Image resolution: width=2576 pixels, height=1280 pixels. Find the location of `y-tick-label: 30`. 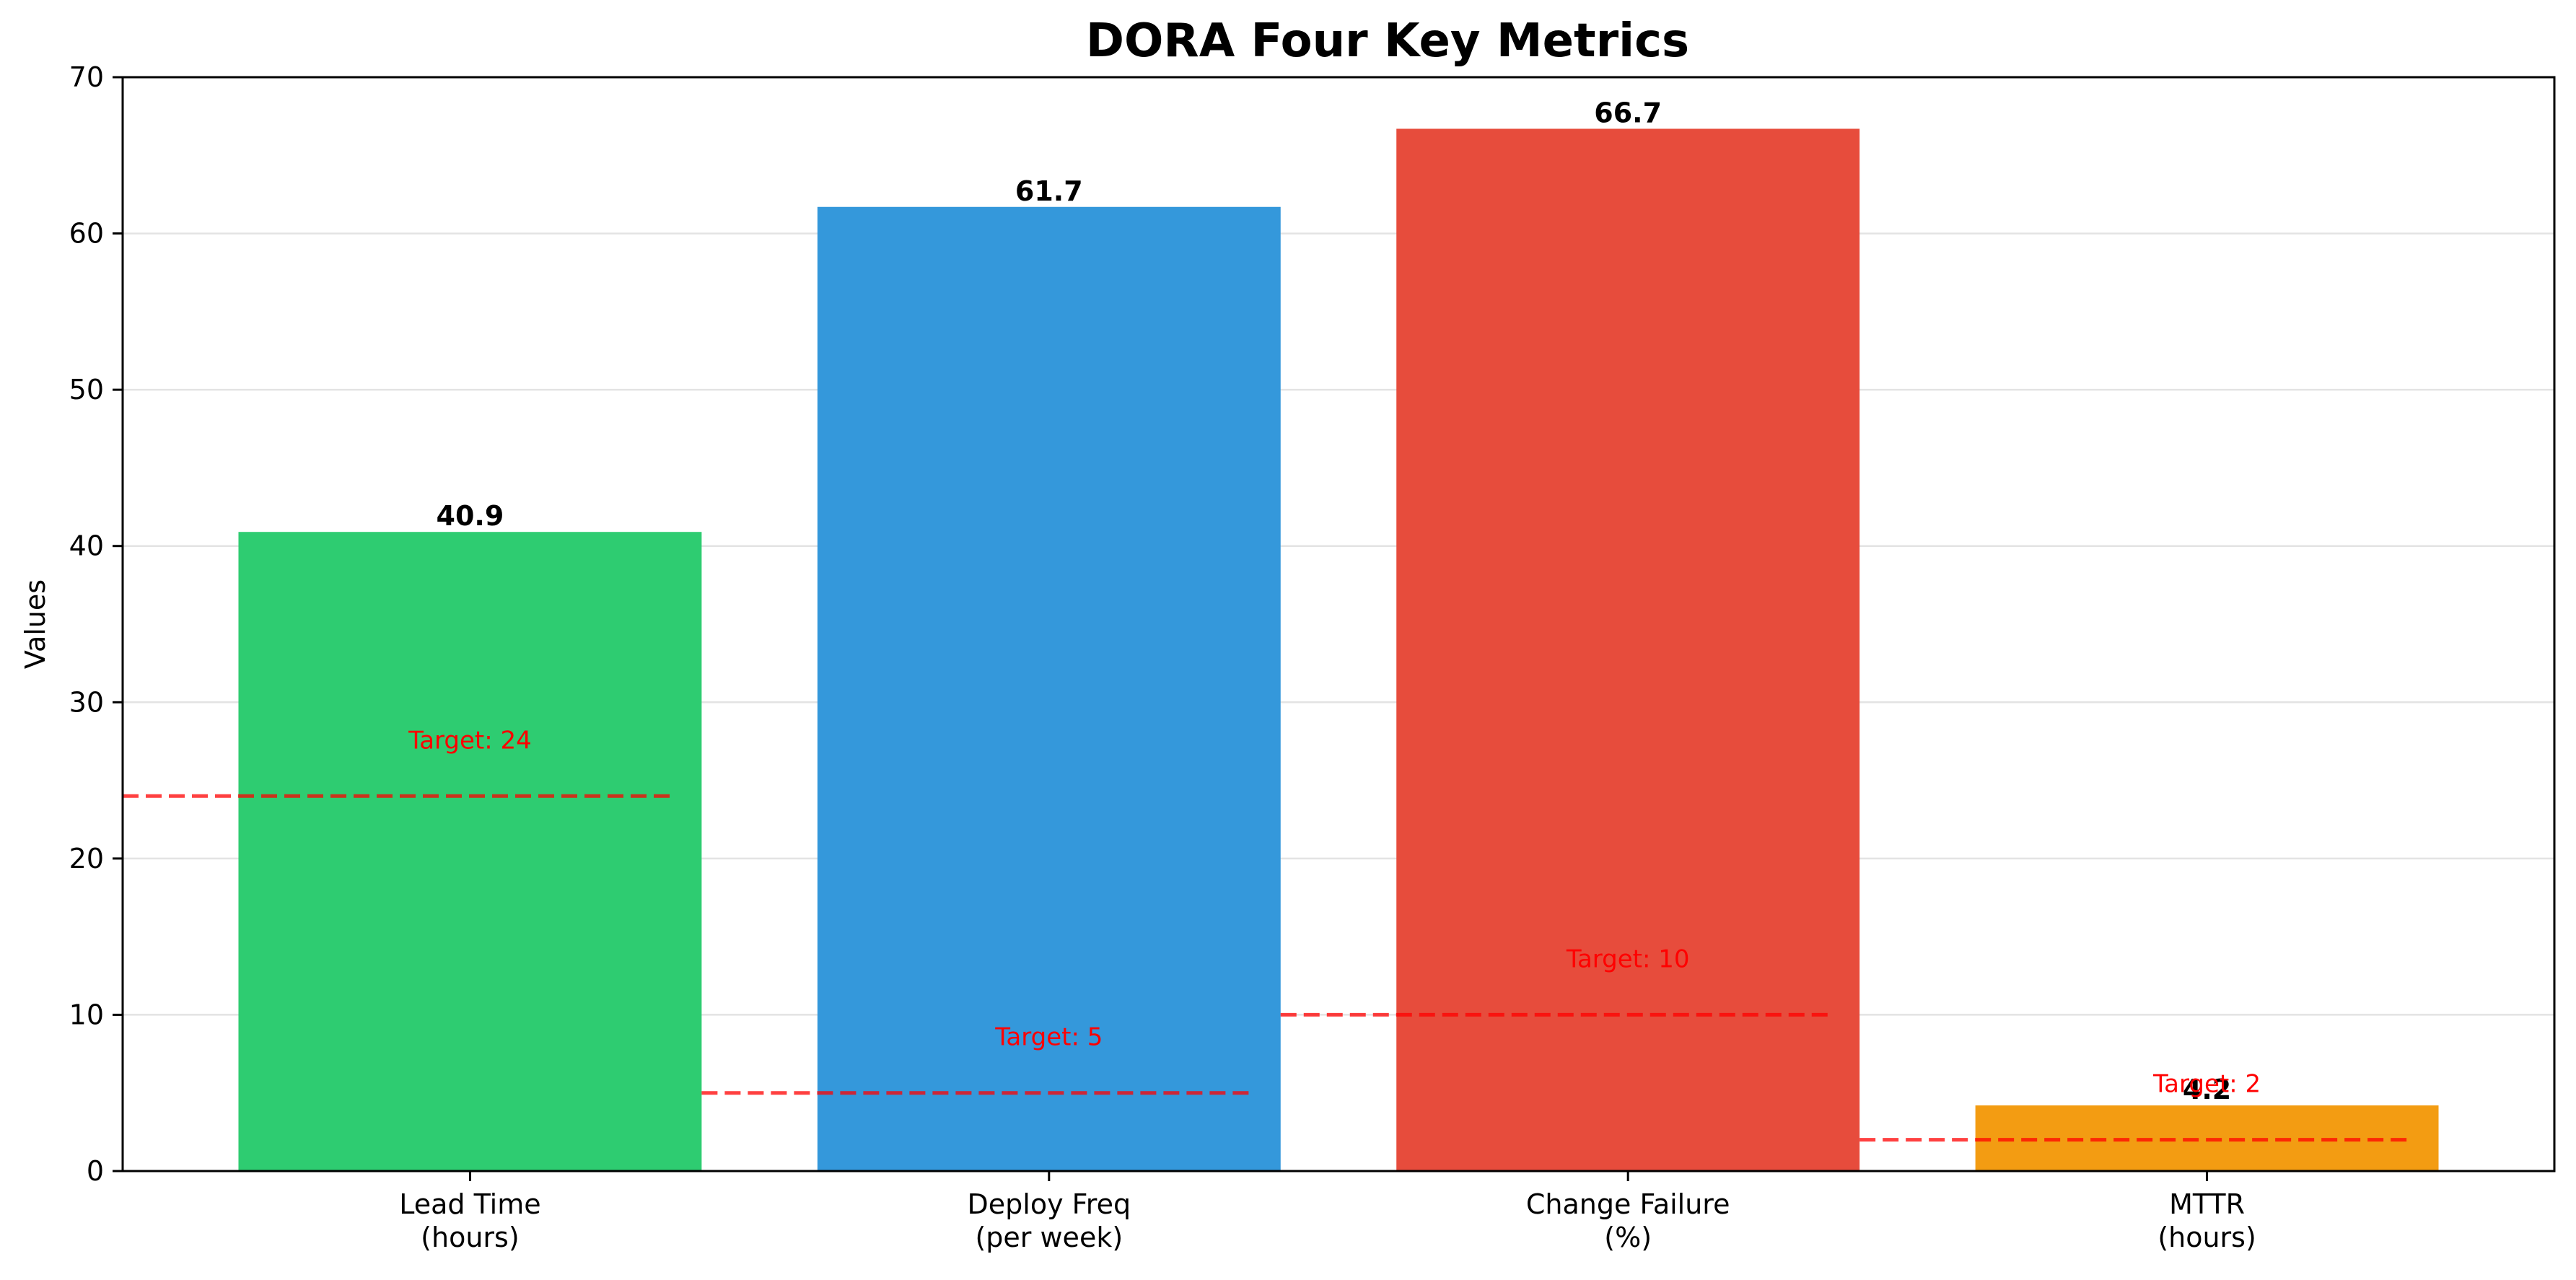

y-tick-label: 30 is located at coordinates (86, 702).